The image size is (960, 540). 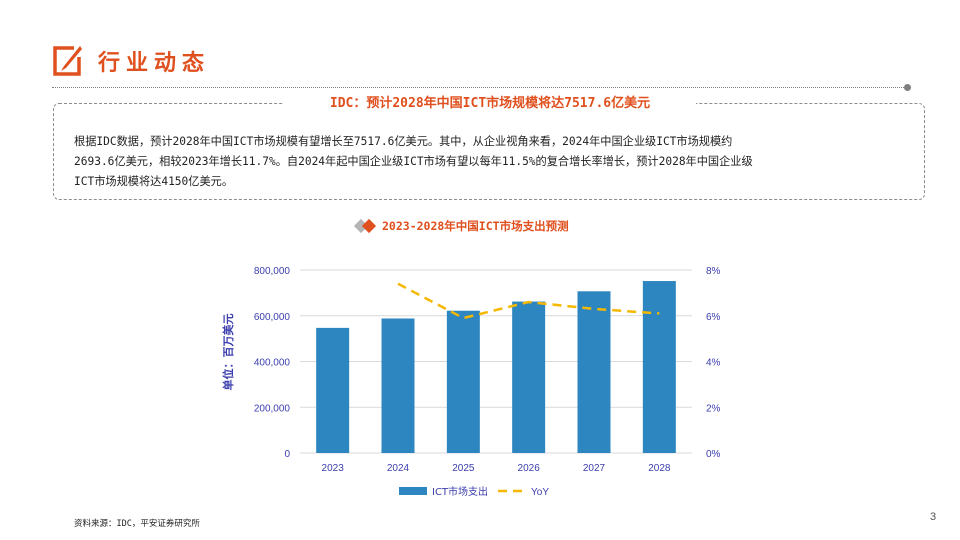 What do you see at coordinates (713, 408) in the screenshot?
I see `y2-tick-label: 2%` at bounding box center [713, 408].